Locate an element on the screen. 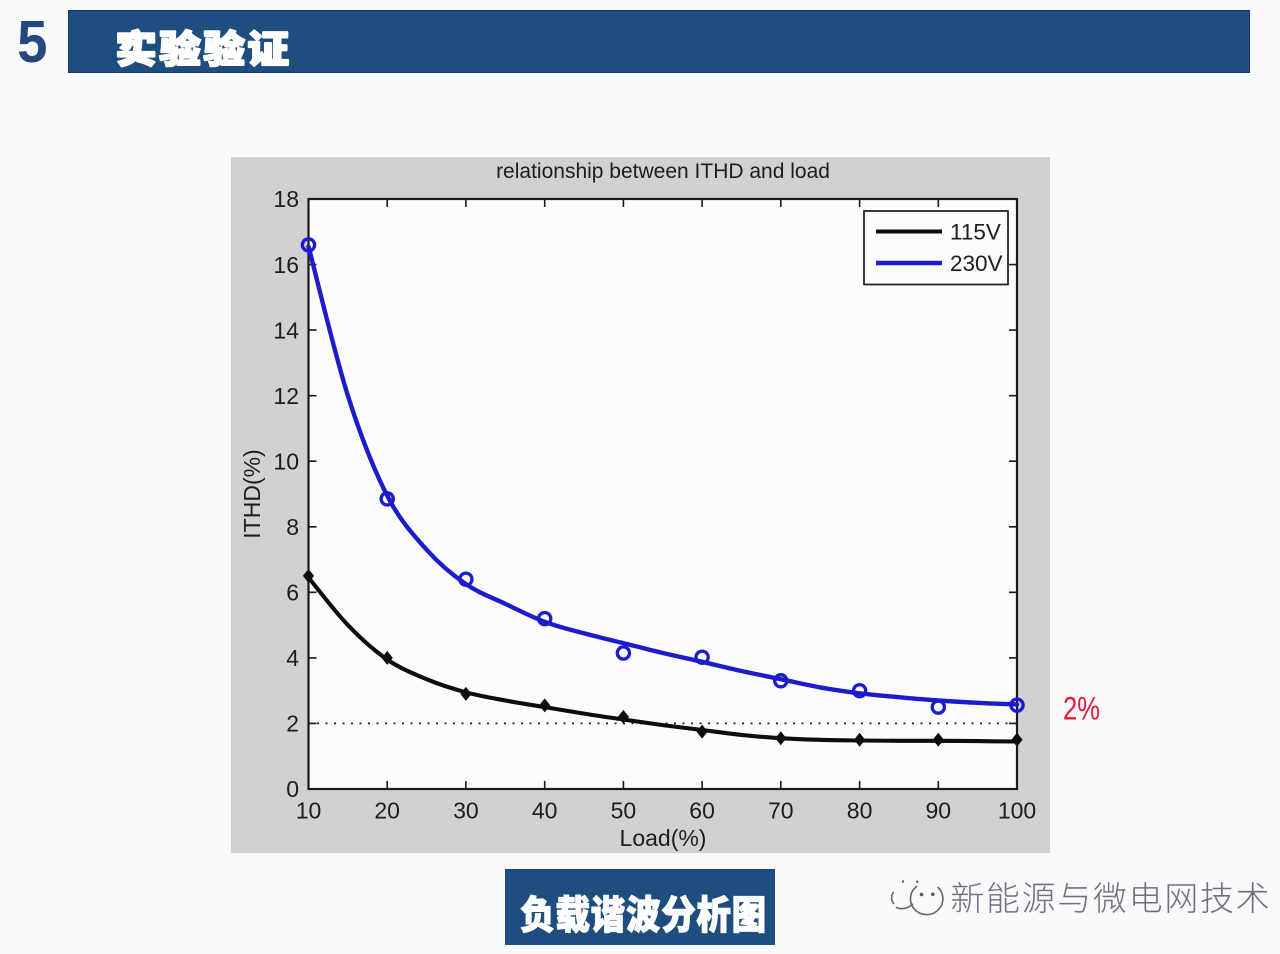 Image resolution: width=1280 pixels, height=954 pixels. svg-text: 70 is located at coordinates (781, 811).